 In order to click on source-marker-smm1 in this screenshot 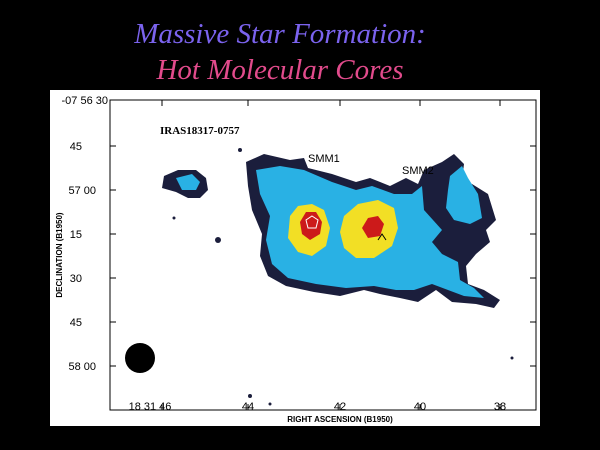, I will do `click(312, 222)`.